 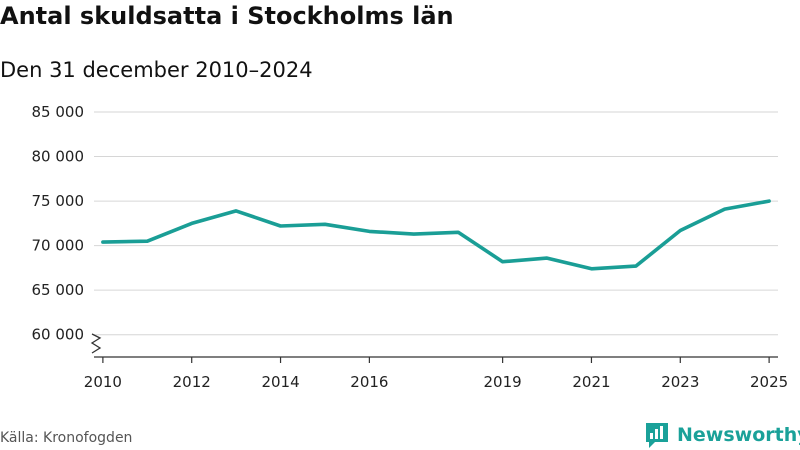 I want to click on chart-title: Antal skuldsatta i Stockholms län, so click(x=227, y=16).